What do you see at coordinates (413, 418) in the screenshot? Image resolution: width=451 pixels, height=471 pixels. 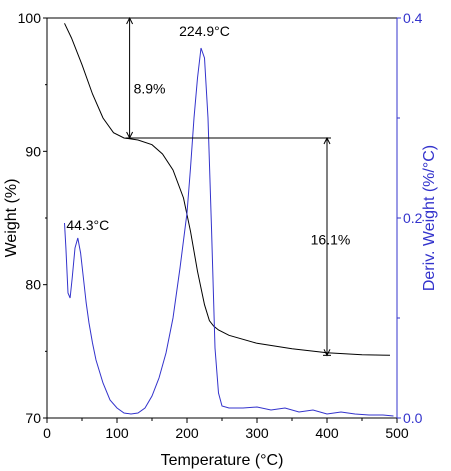 I see `y-right-tick-label: 0.0` at bounding box center [413, 418].